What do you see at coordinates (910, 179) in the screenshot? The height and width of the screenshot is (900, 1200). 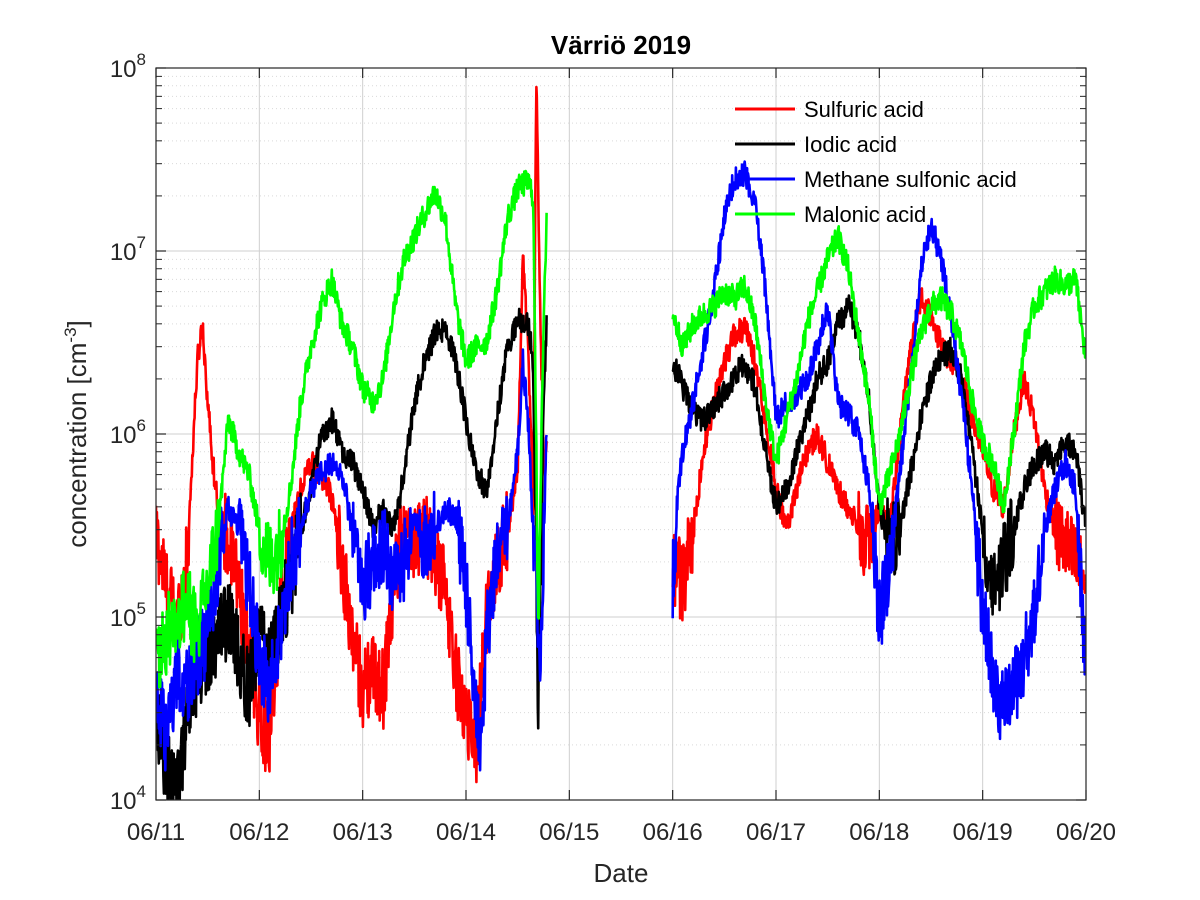 I see `legend-label: Methane sulfonic acid` at bounding box center [910, 179].